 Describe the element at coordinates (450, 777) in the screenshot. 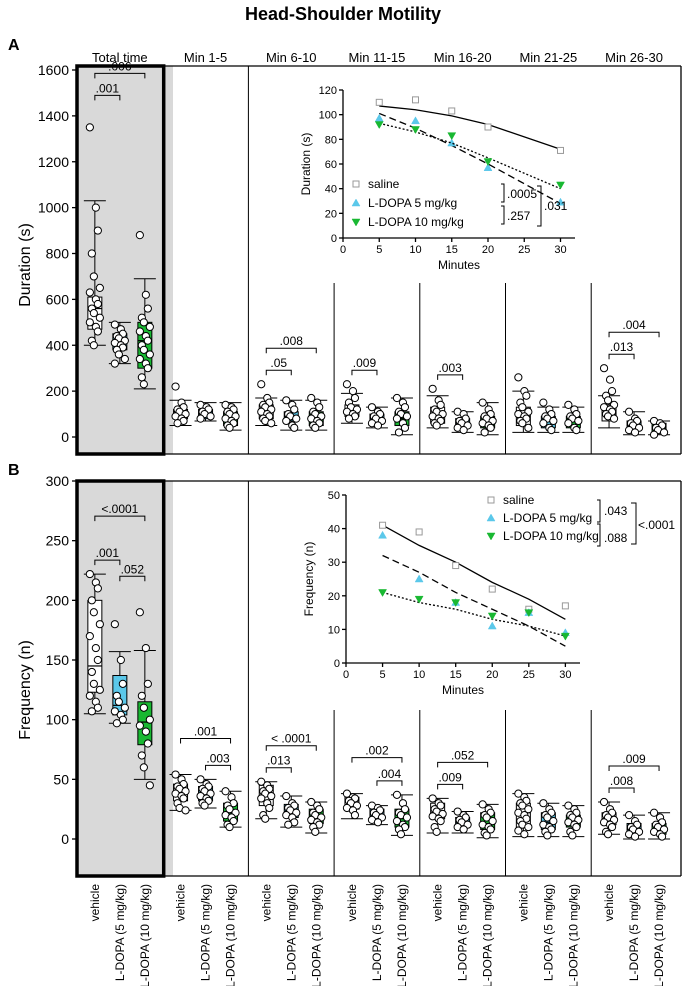

I see `significance-p-value: .009` at that location.